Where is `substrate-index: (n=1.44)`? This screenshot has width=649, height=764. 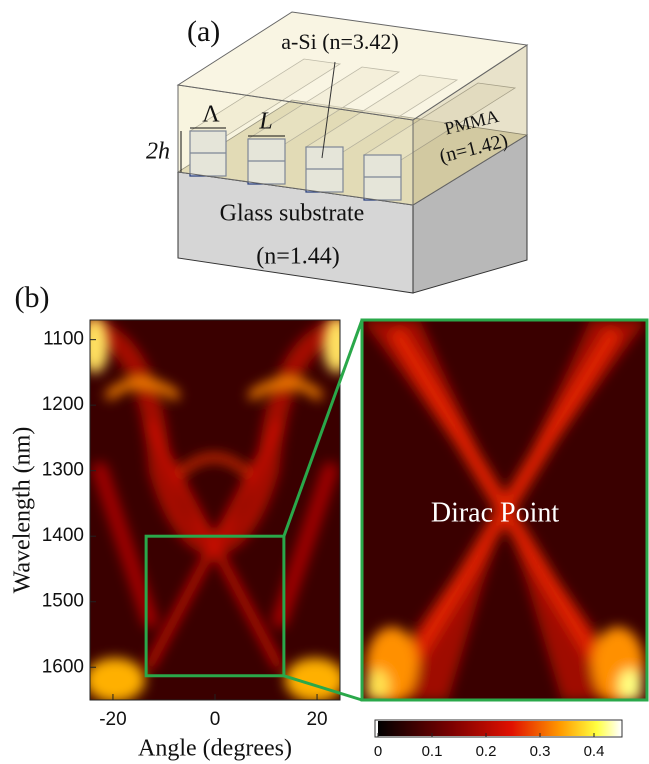
substrate-index: (n=1.44) is located at coordinates (298, 257).